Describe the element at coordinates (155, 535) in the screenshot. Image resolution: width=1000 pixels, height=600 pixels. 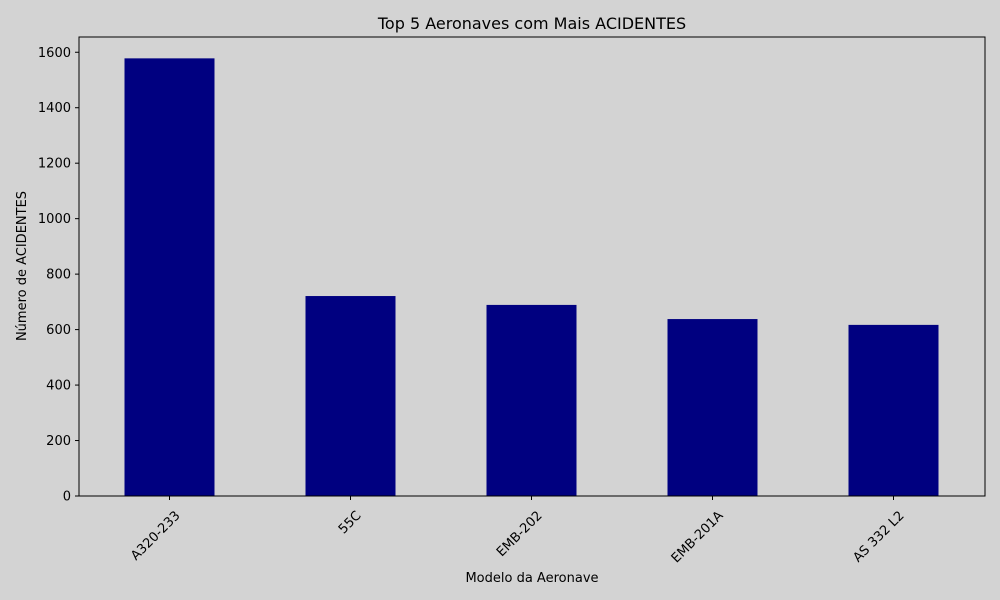
I see `x-tick-label: A320-233` at that location.